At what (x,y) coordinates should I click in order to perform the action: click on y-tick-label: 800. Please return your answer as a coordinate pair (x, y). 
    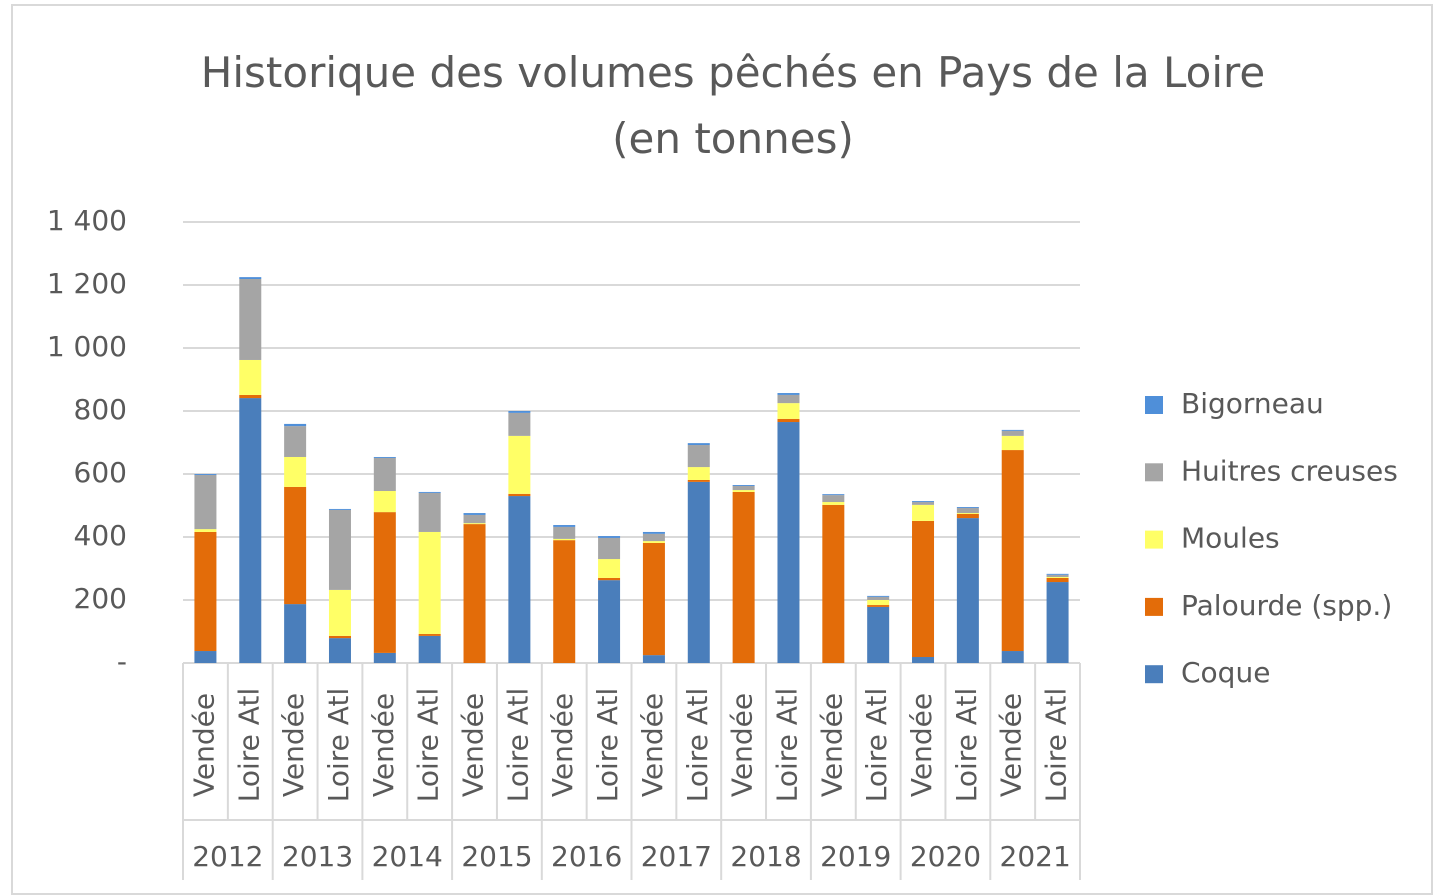
    Looking at the image, I should click on (100, 409).